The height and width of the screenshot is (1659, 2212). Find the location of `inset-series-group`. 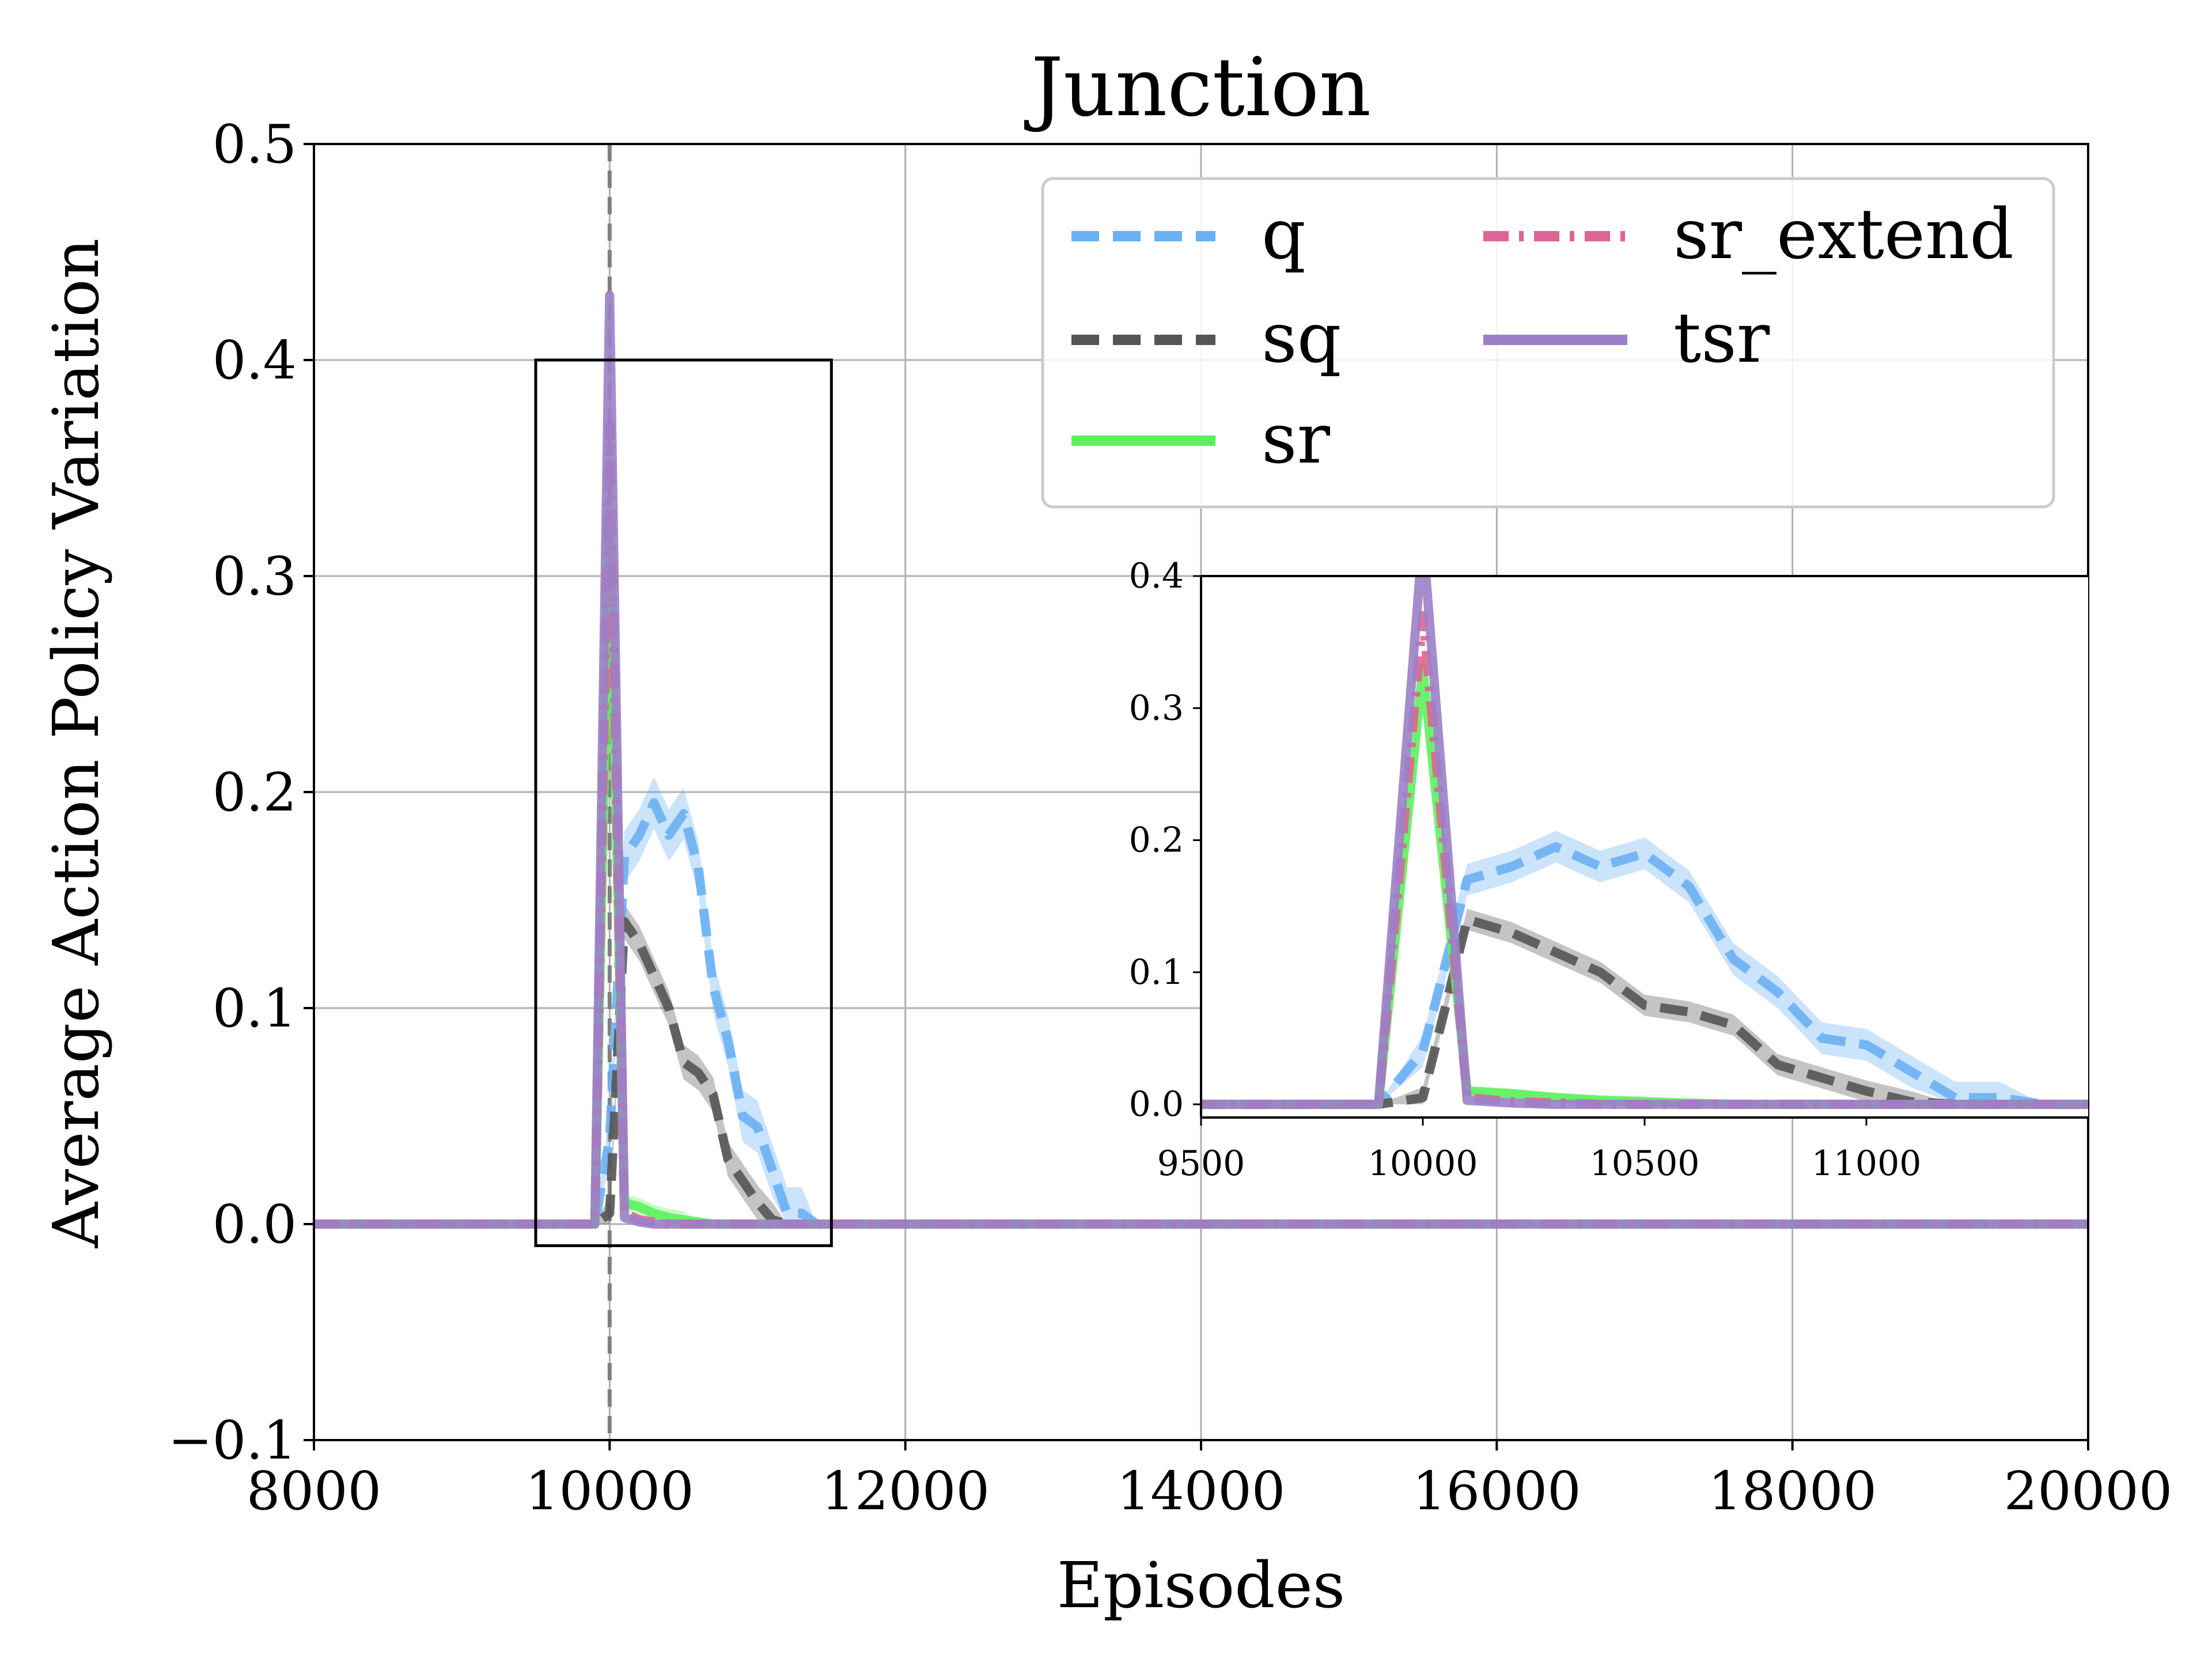

inset-series-group is located at coordinates (1644, 842).